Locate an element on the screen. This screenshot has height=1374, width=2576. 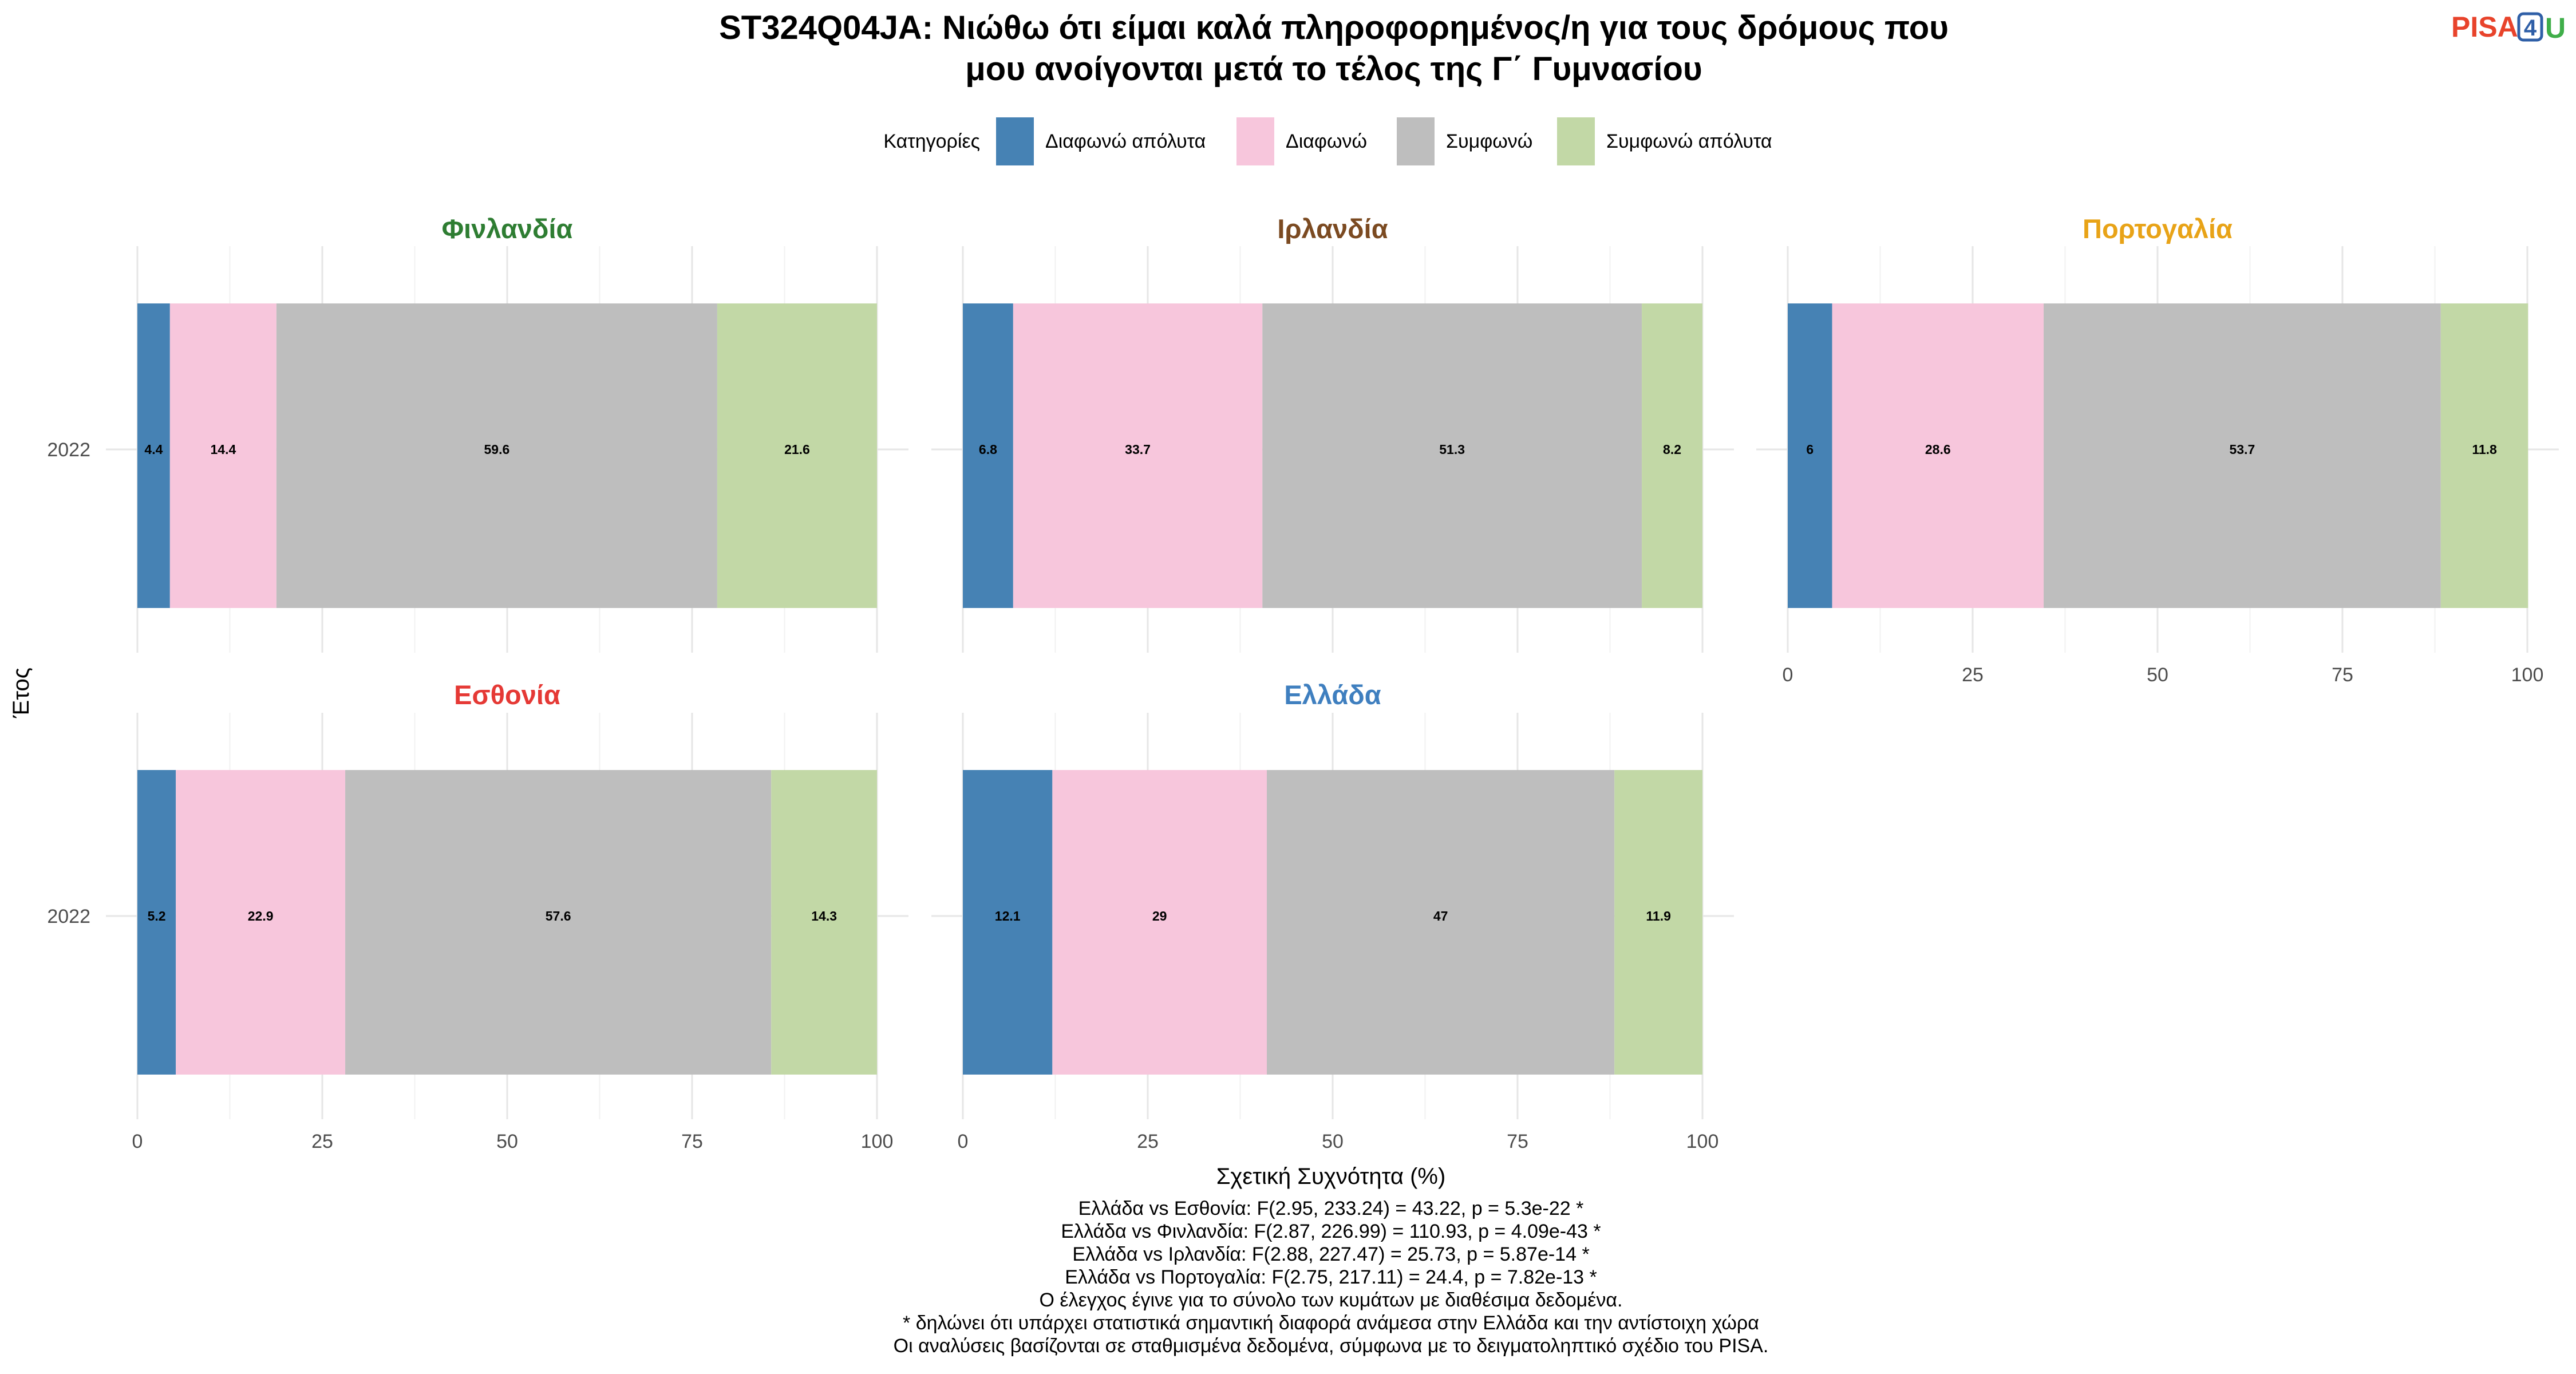
legend-label: Διαφωνώ is located at coordinates (1326, 141).